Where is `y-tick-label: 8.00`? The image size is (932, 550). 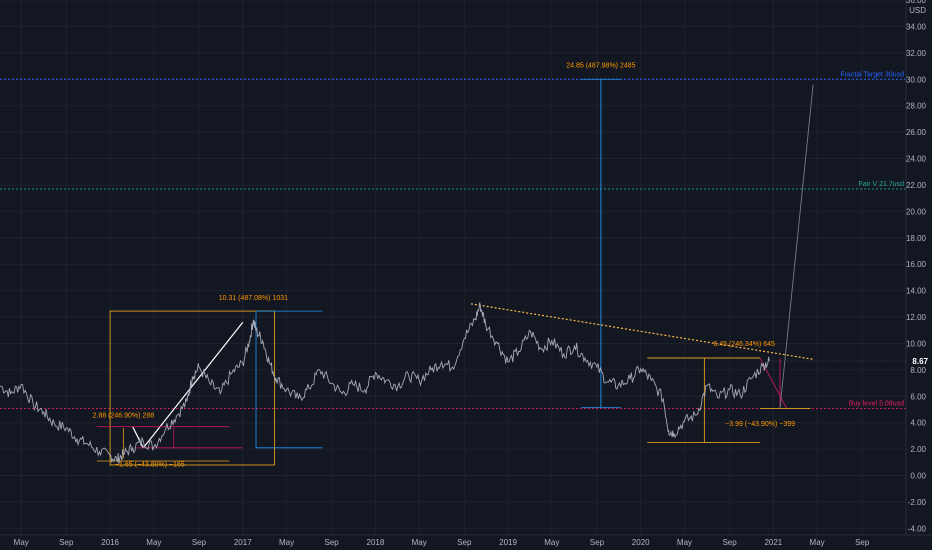
y-tick-label: 8.00 is located at coordinates (918, 370).